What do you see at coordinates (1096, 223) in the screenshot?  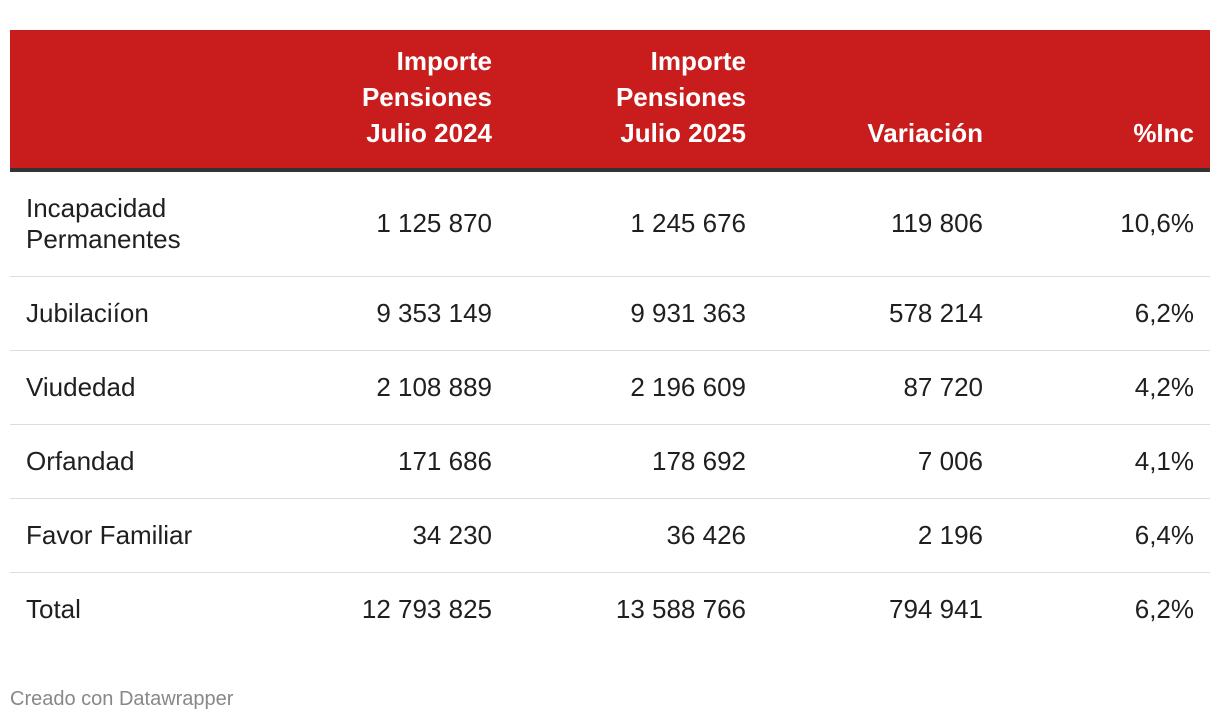 I see `cell-inc: 10,6%` at bounding box center [1096, 223].